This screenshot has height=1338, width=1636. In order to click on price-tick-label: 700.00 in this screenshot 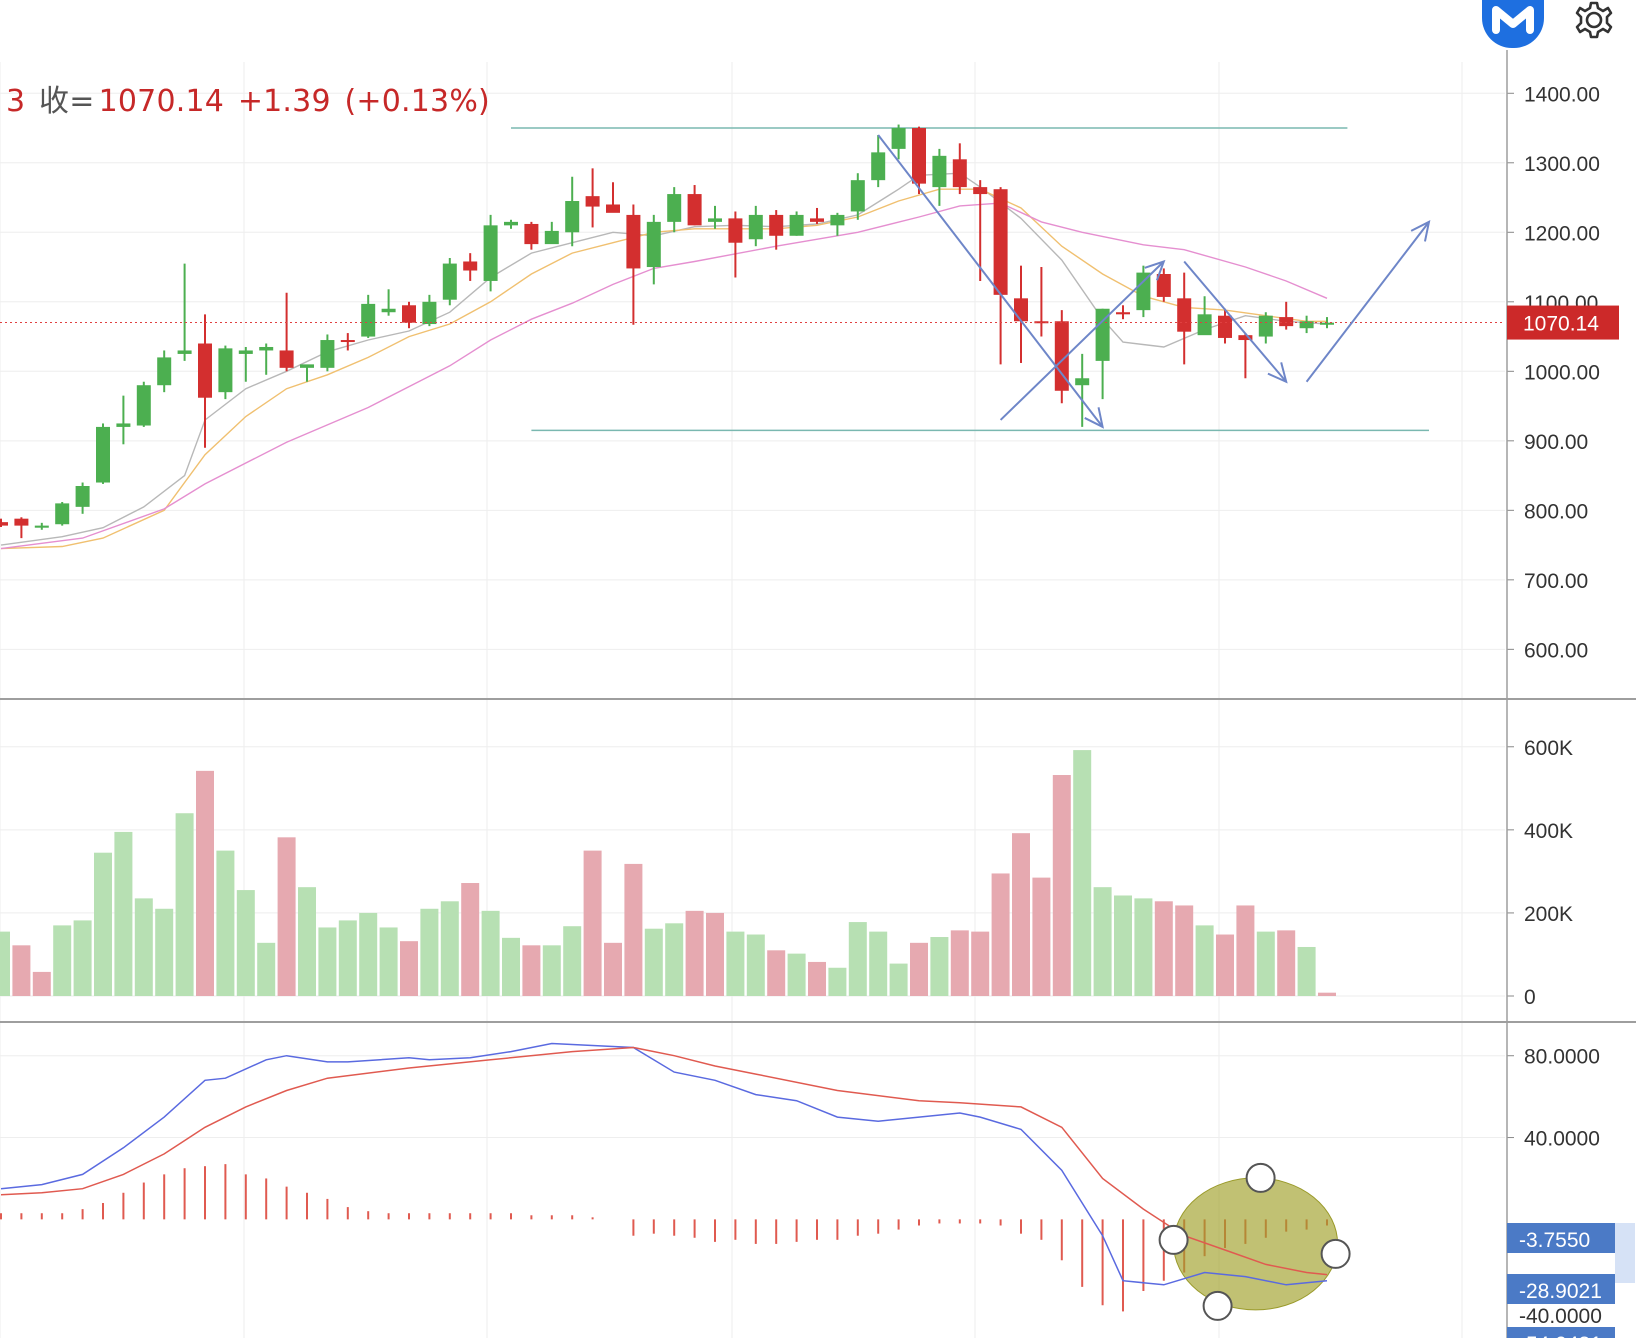, I will do `click(1556, 581)`.